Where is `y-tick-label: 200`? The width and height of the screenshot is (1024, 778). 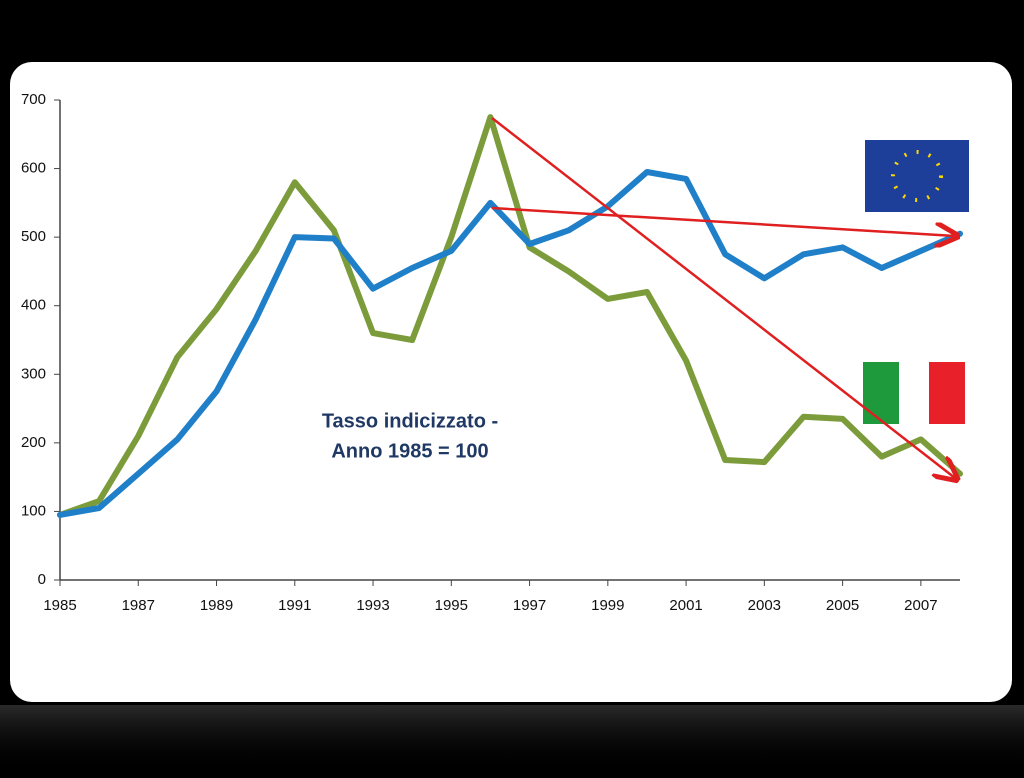
y-tick-label: 200 is located at coordinates (33, 442).